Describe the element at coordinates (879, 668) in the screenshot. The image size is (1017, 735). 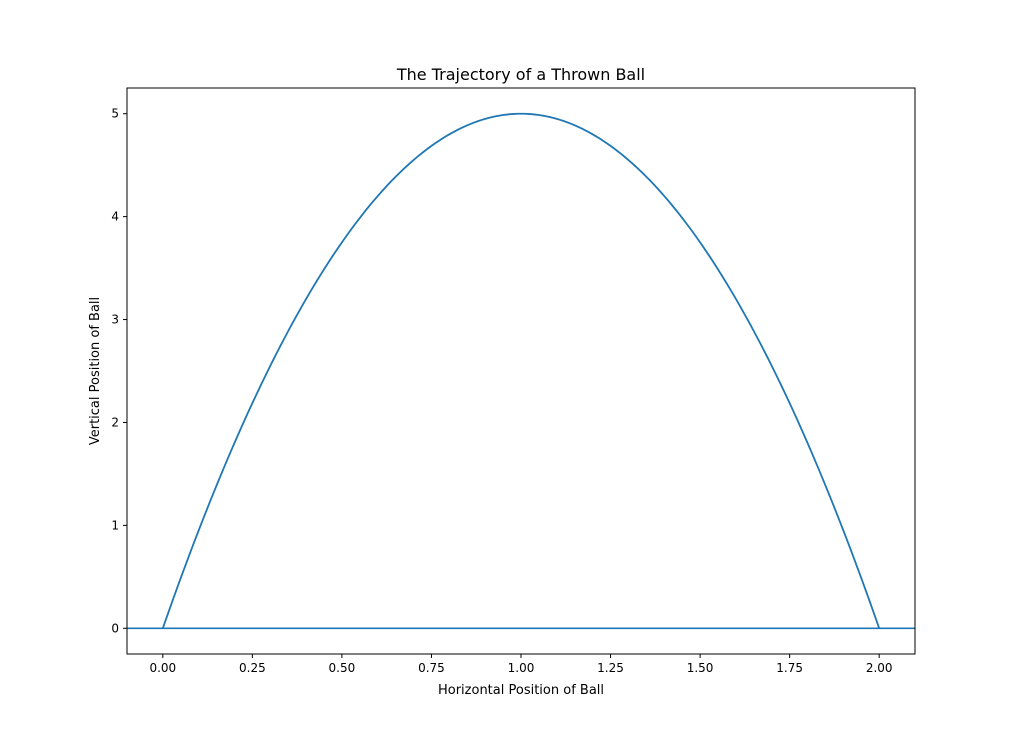
I see `x-tick-label: 2.00` at that location.